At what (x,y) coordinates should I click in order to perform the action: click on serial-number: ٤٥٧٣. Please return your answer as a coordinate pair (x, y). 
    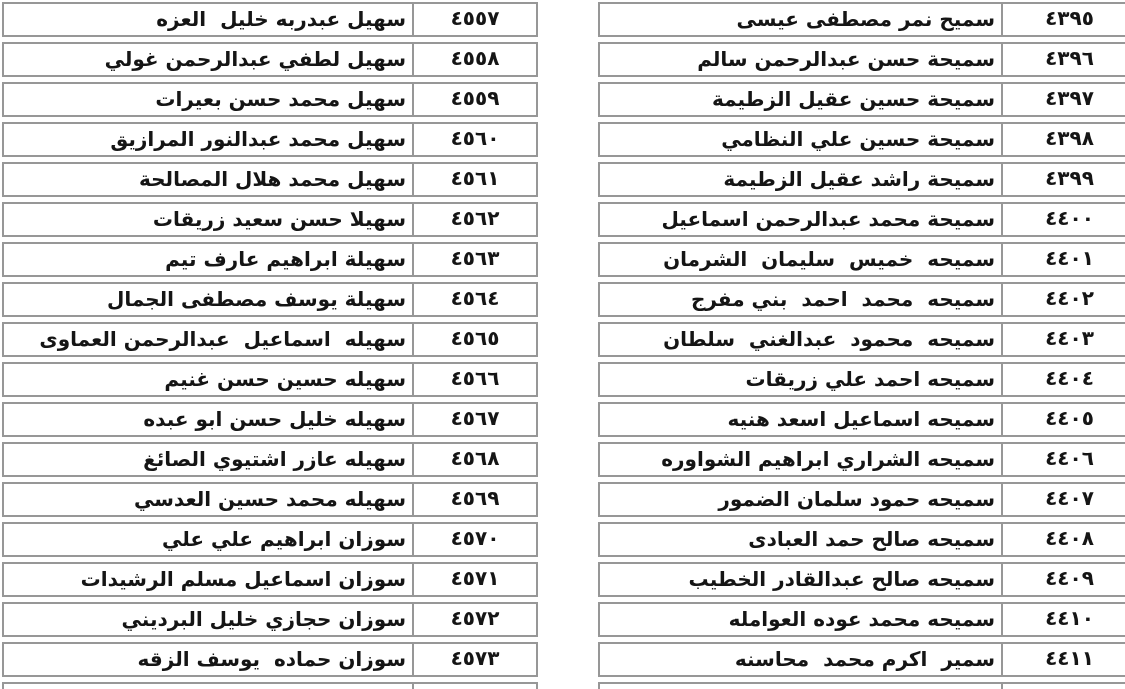
    Looking at the image, I should click on (474, 659).